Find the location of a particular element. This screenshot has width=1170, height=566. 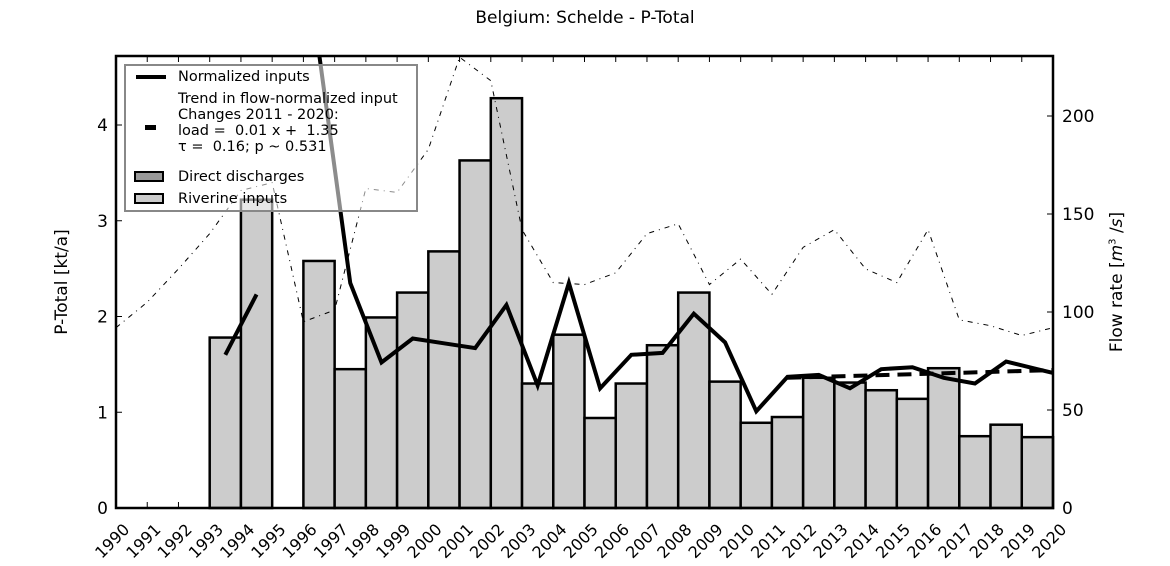

x-tick-label: 1997 is located at coordinates (331, 541).